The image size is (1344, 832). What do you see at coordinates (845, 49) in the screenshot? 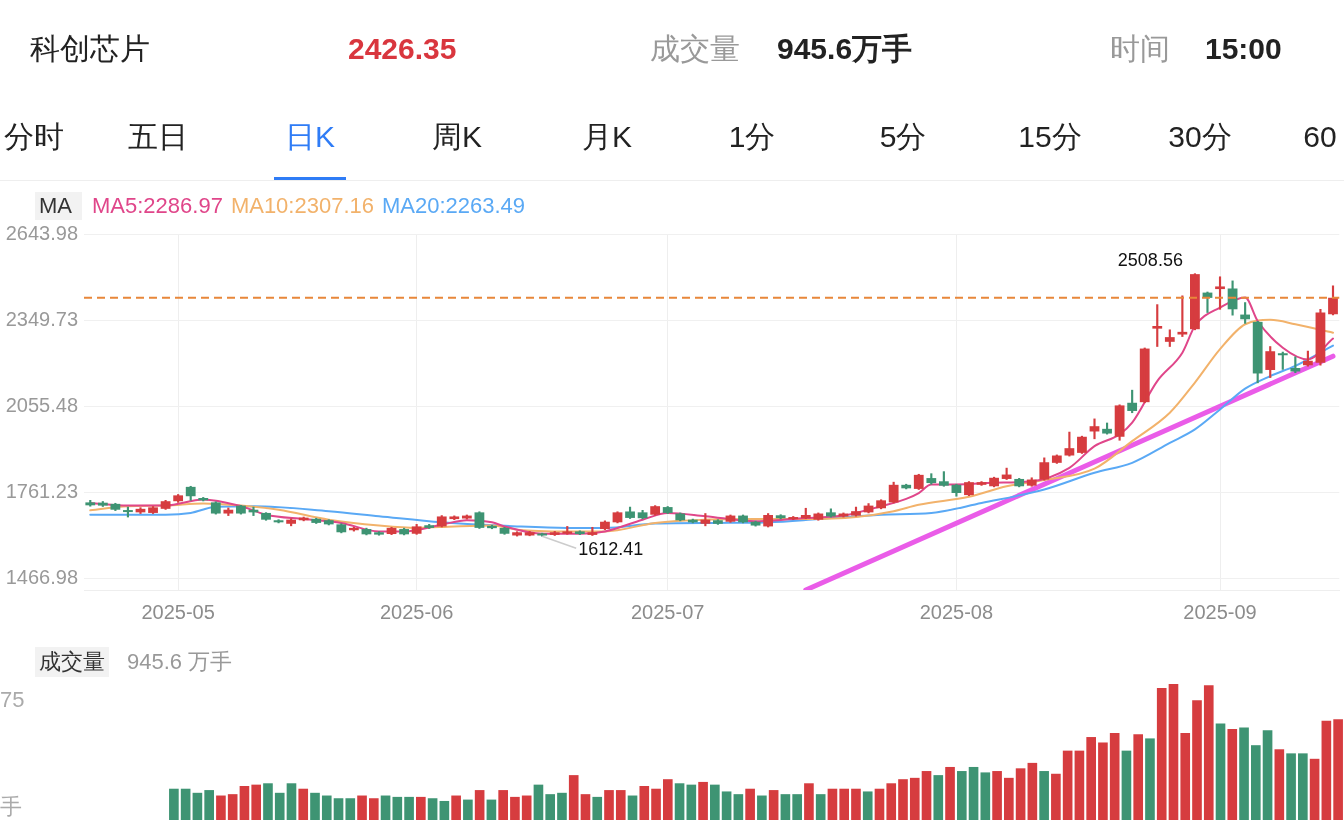
I see `text: 945.6万手` at bounding box center [845, 49].